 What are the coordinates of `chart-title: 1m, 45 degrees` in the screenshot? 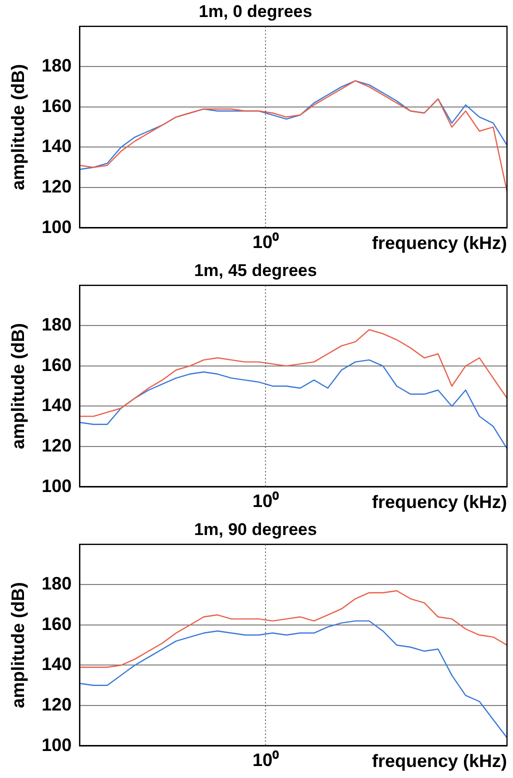 It's located at (255, 270).